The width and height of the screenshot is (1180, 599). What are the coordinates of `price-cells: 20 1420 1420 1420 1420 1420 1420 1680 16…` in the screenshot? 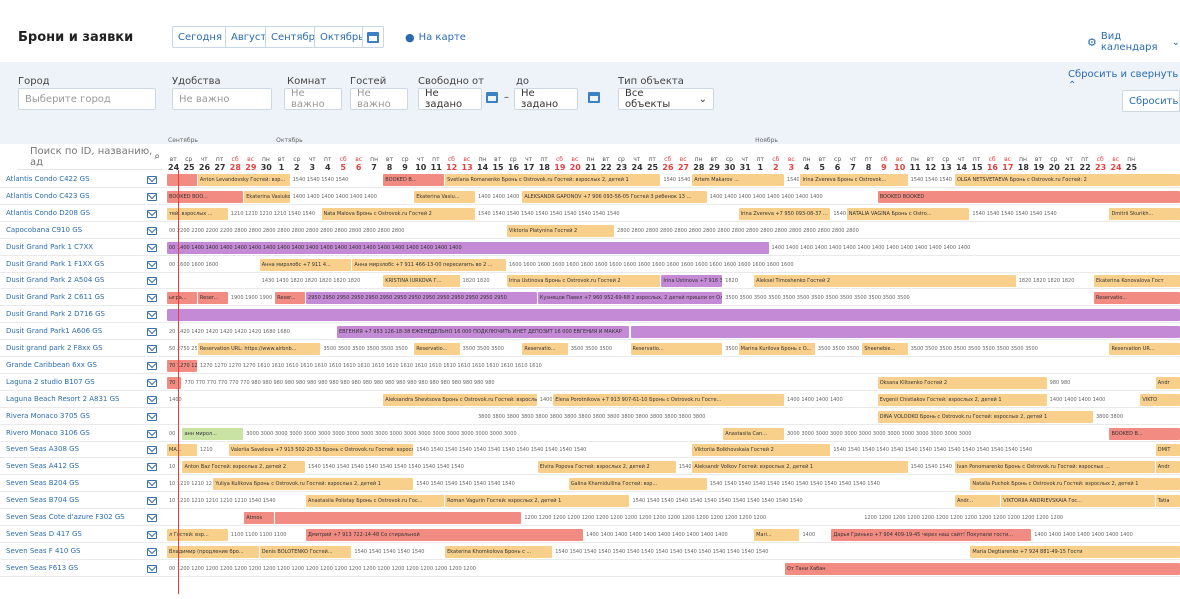 It's located at (229, 332).